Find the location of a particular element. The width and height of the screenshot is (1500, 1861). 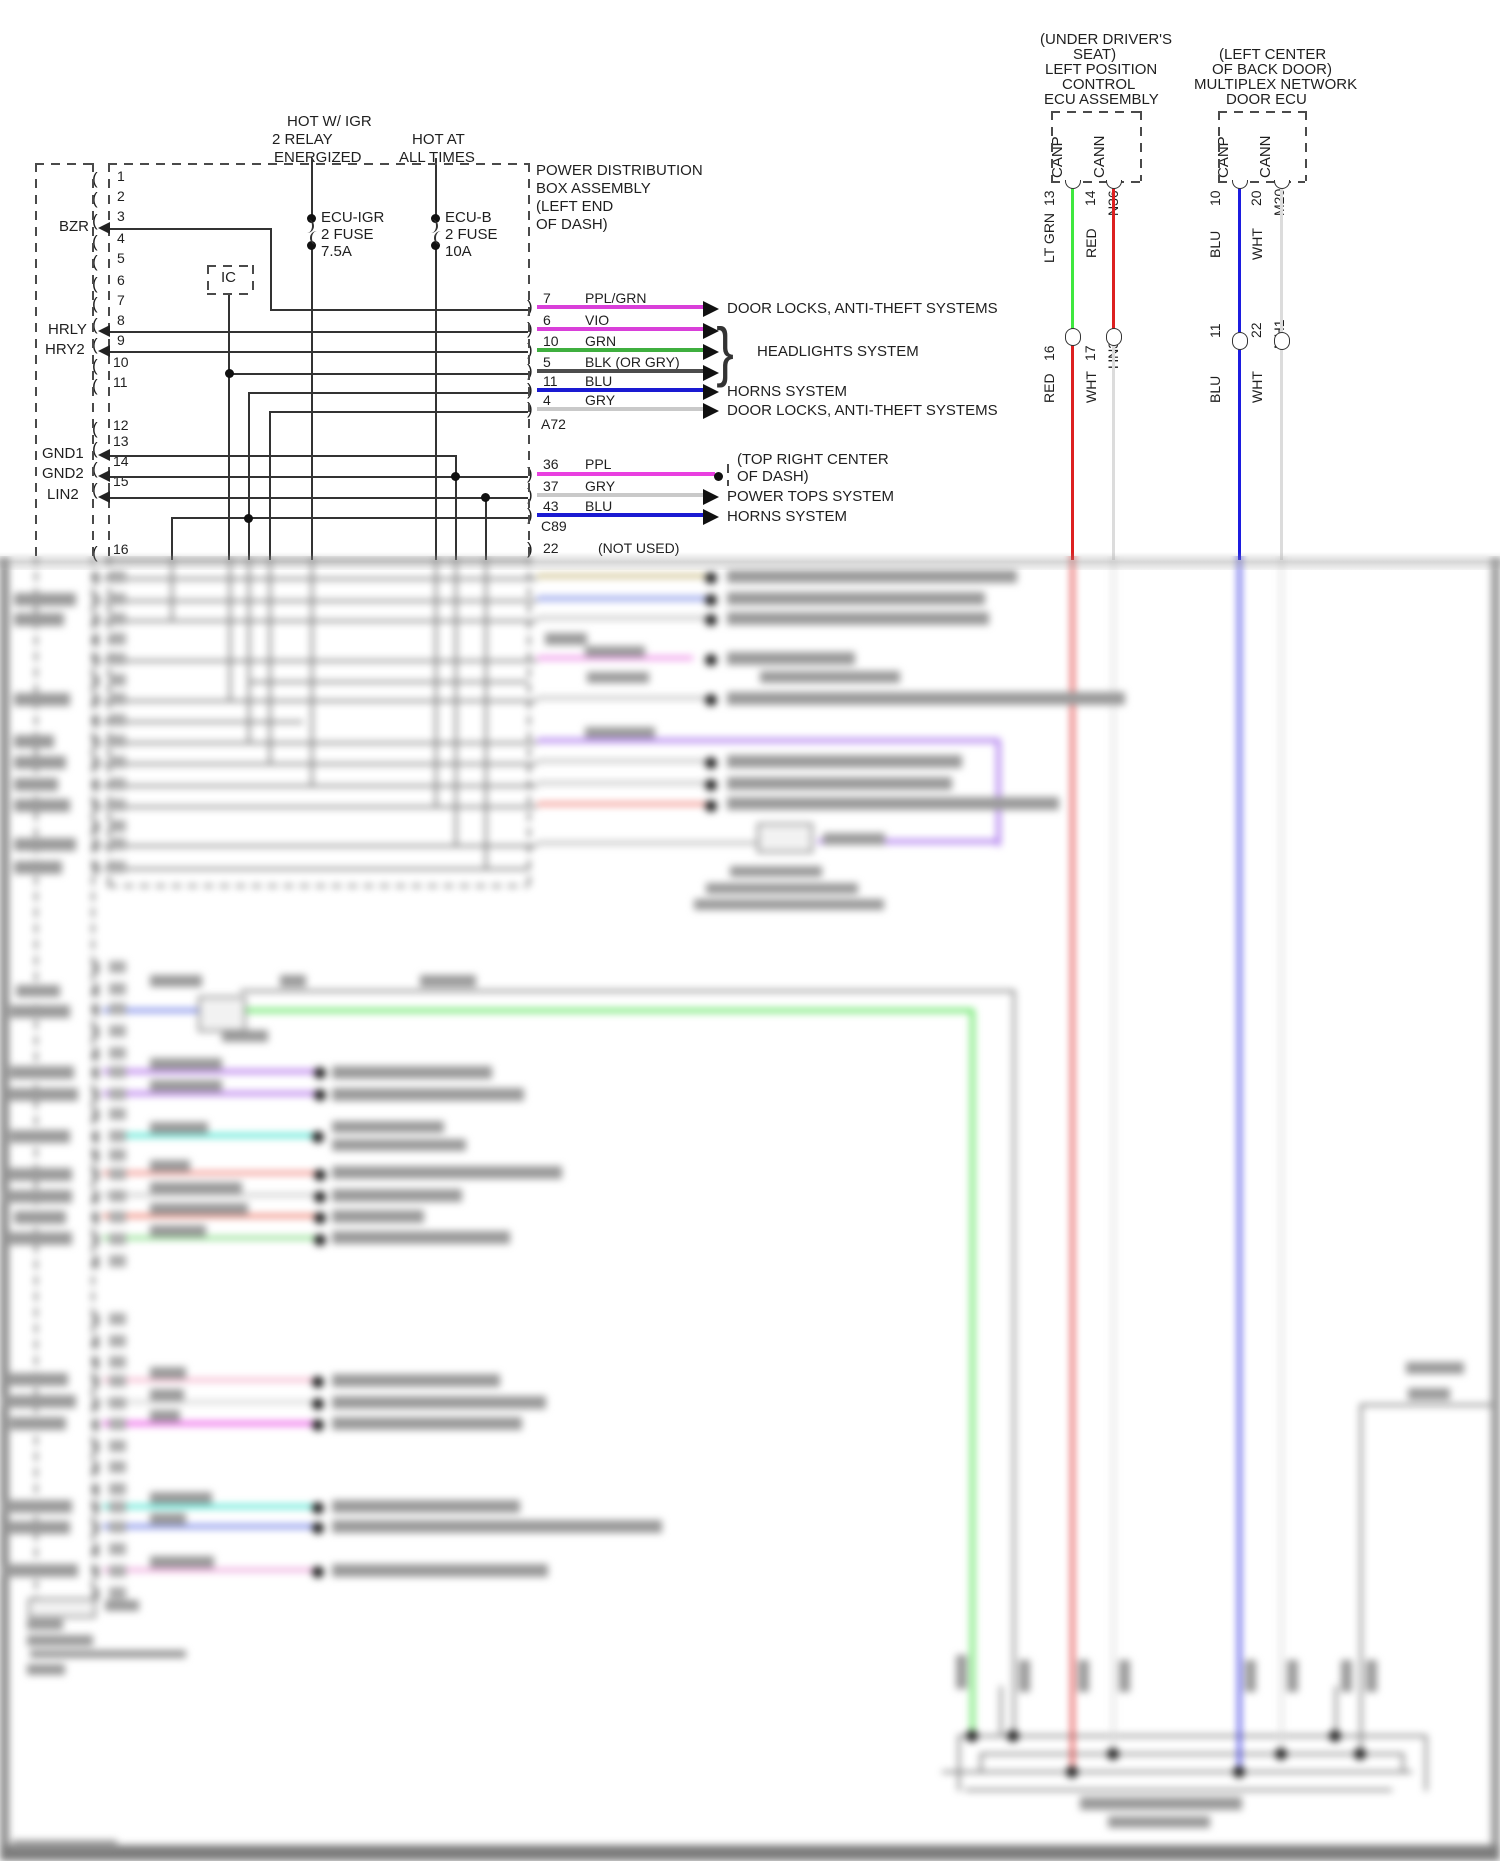

diagram-label: GRY is located at coordinates (600, 400).